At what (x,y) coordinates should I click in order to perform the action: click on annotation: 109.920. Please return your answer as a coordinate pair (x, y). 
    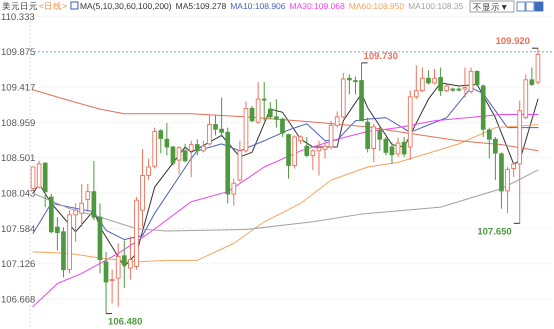
    Looking at the image, I should click on (513, 42).